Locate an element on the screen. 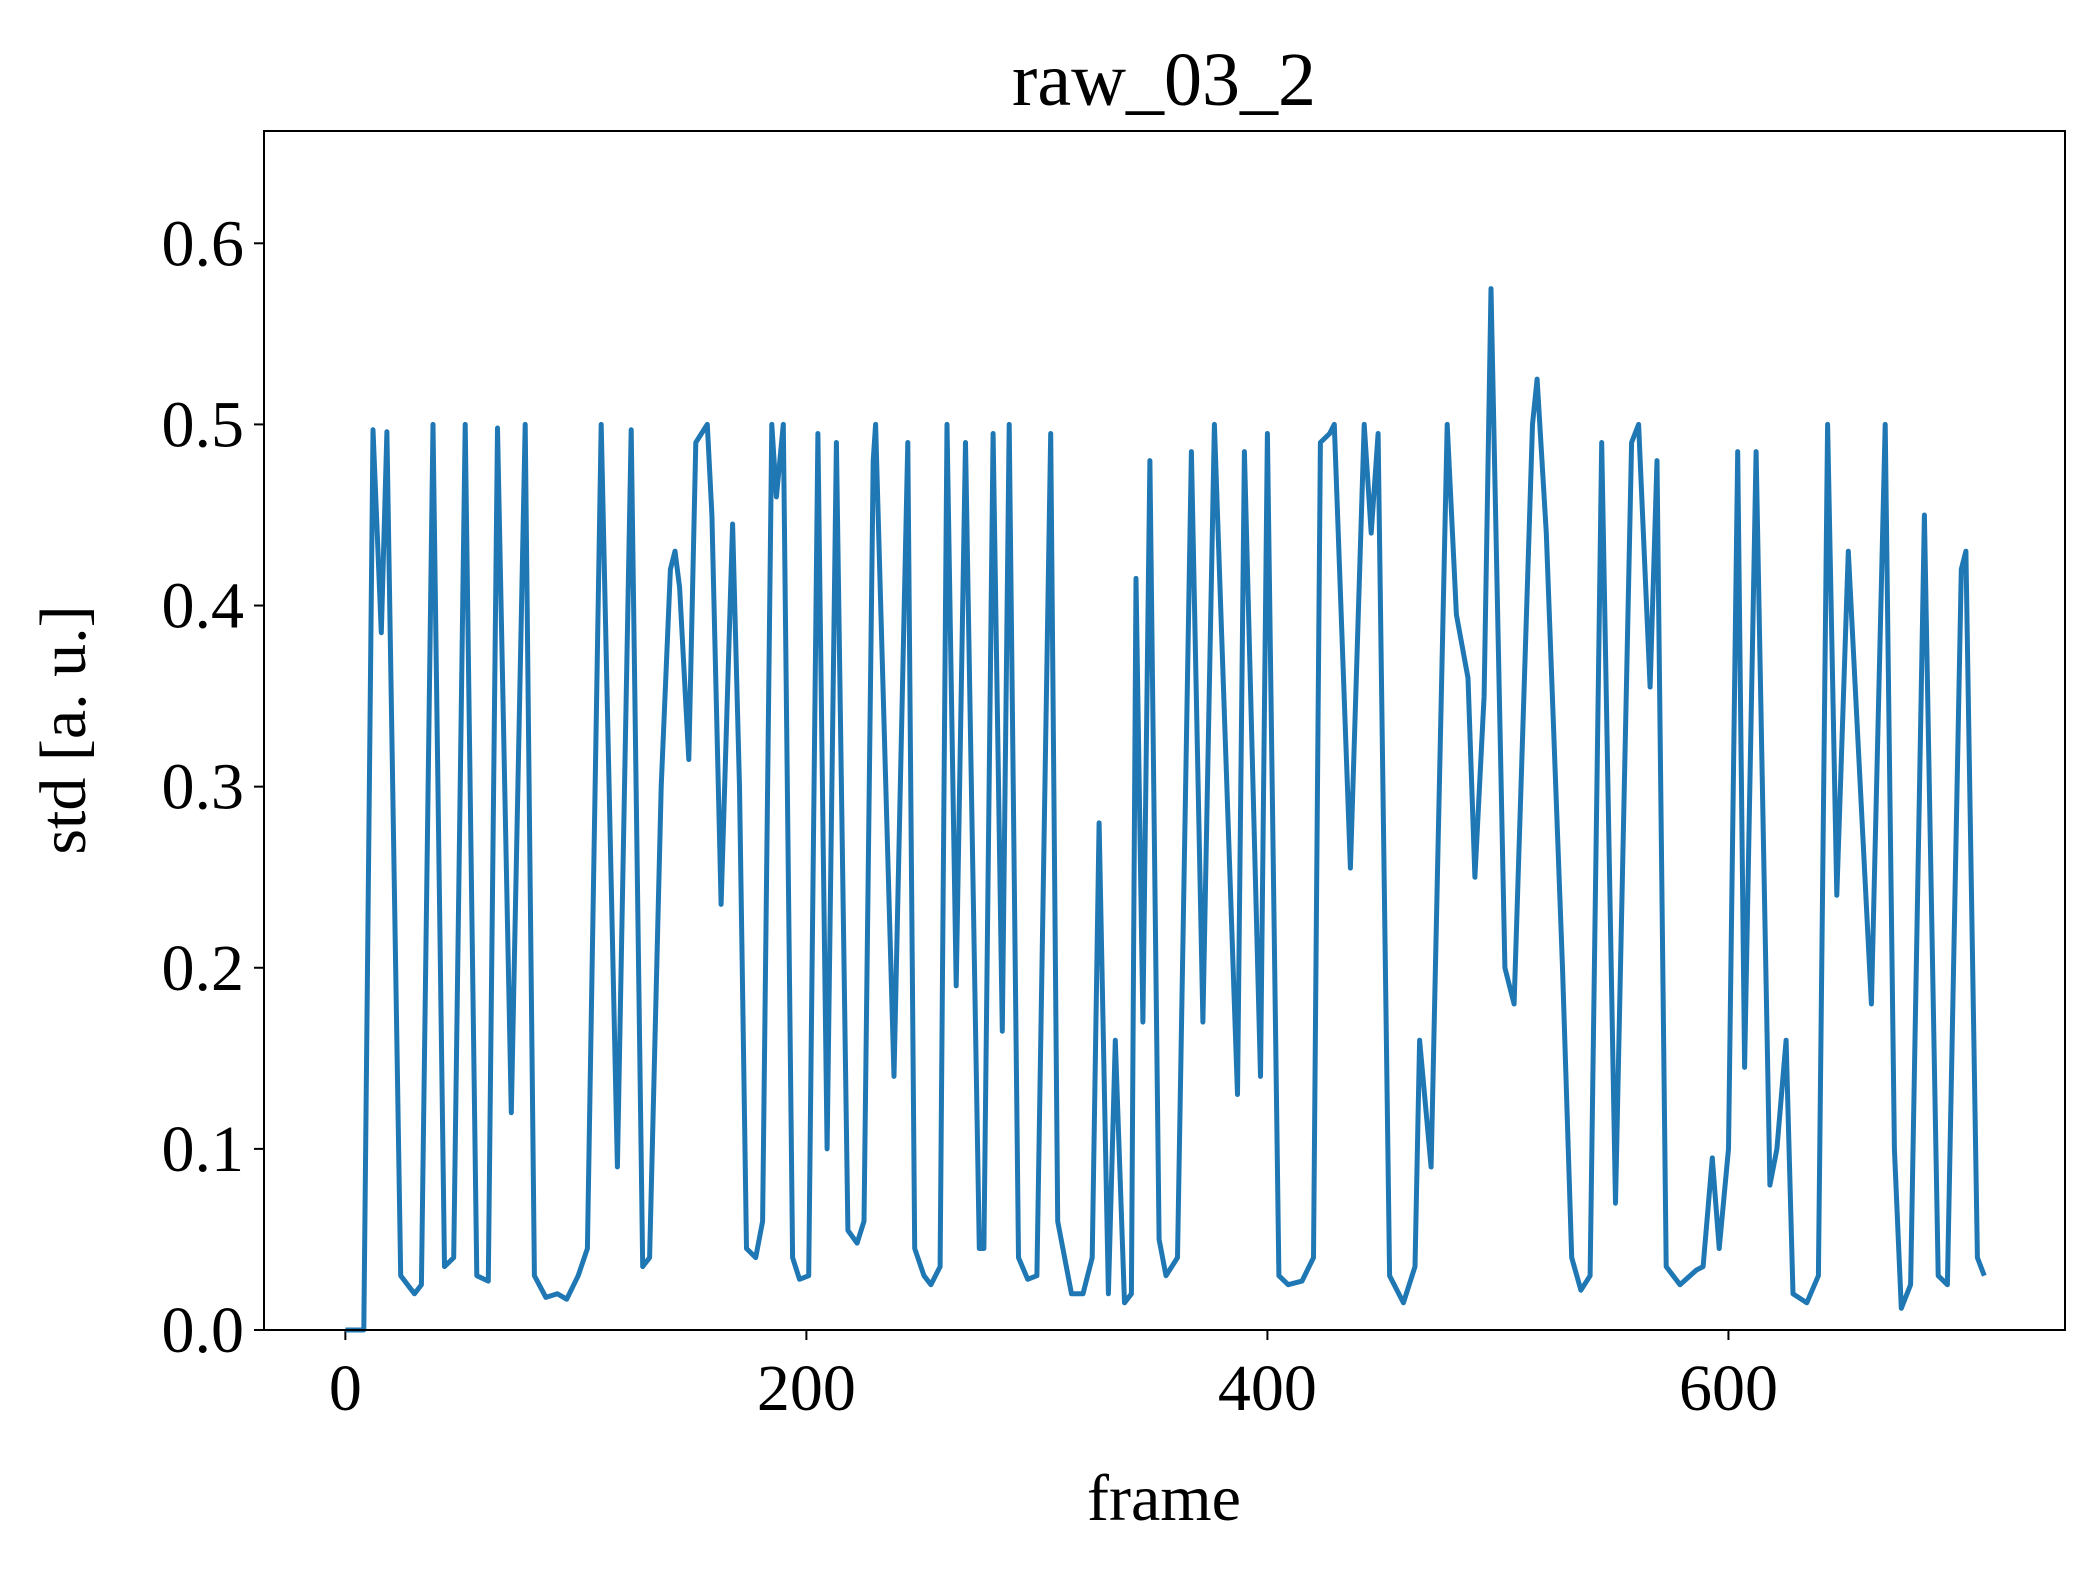 The height and width of the screenshot is (1573, 2093). x-tick-label: 200 is located at coordinates (806, 1388).